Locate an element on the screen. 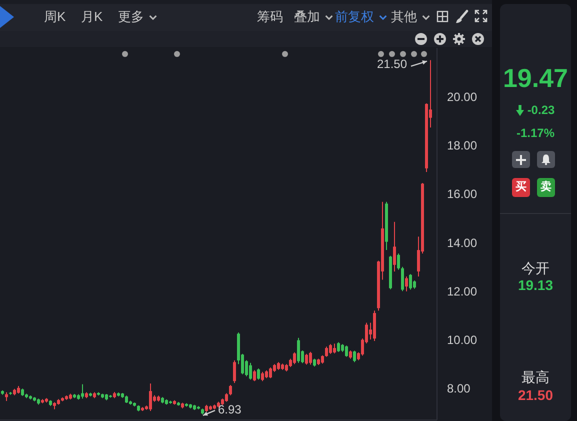 The height and width of the screenshot is (421, 577). text: -0.23 is located at coordinates (541, 110).